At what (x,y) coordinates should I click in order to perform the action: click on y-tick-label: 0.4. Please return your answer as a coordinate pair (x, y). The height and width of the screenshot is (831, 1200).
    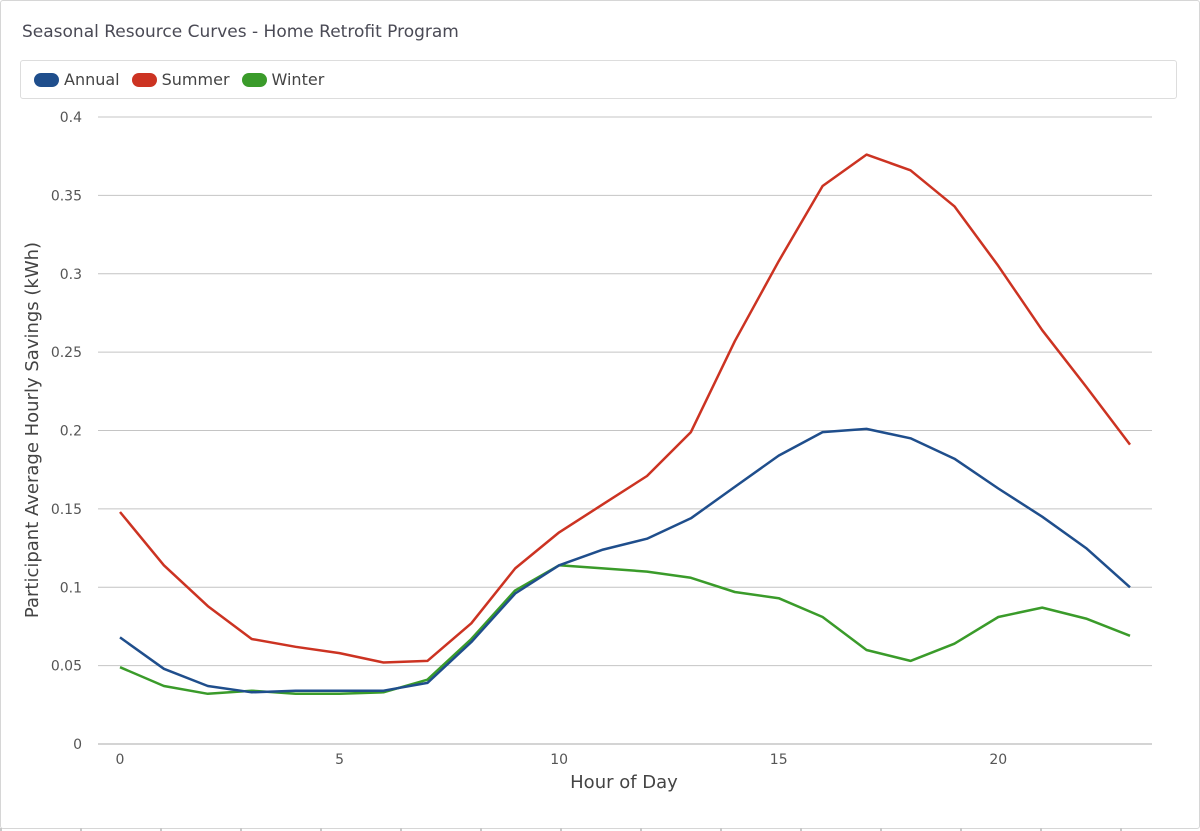
    Looking at the image, I should click on (71, 118).